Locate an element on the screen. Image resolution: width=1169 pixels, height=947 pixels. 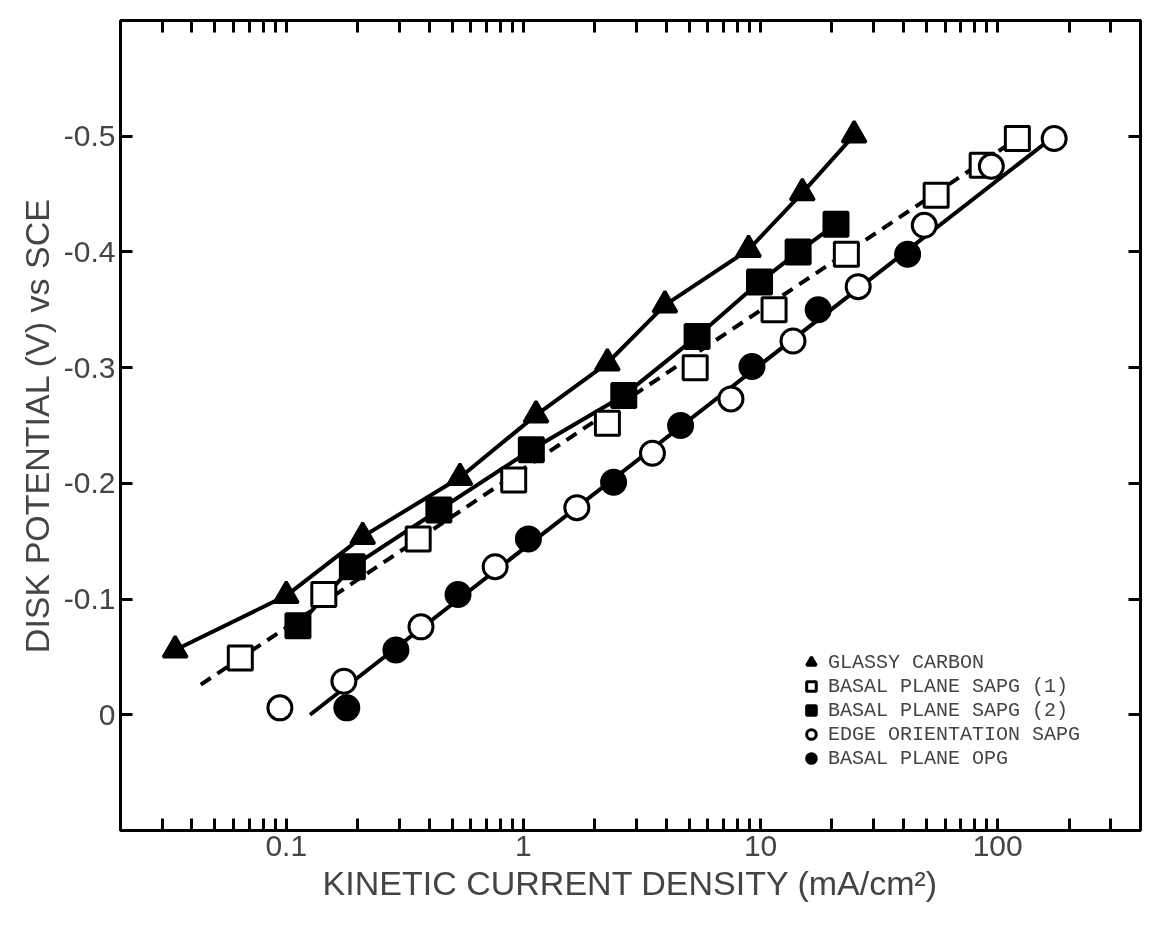
legend-label: BASAL PLANE SAPG (2) is located at coordinates (947, 710).